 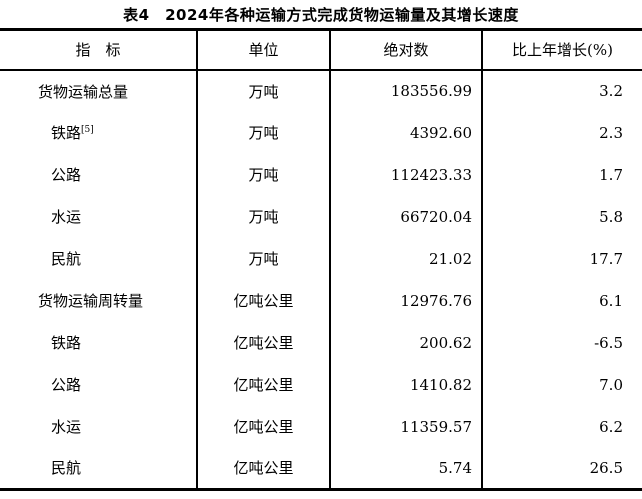 I want to click on table-row: 水运 亿吨公里 11359.57 6.2, so click(x=321, y=426).